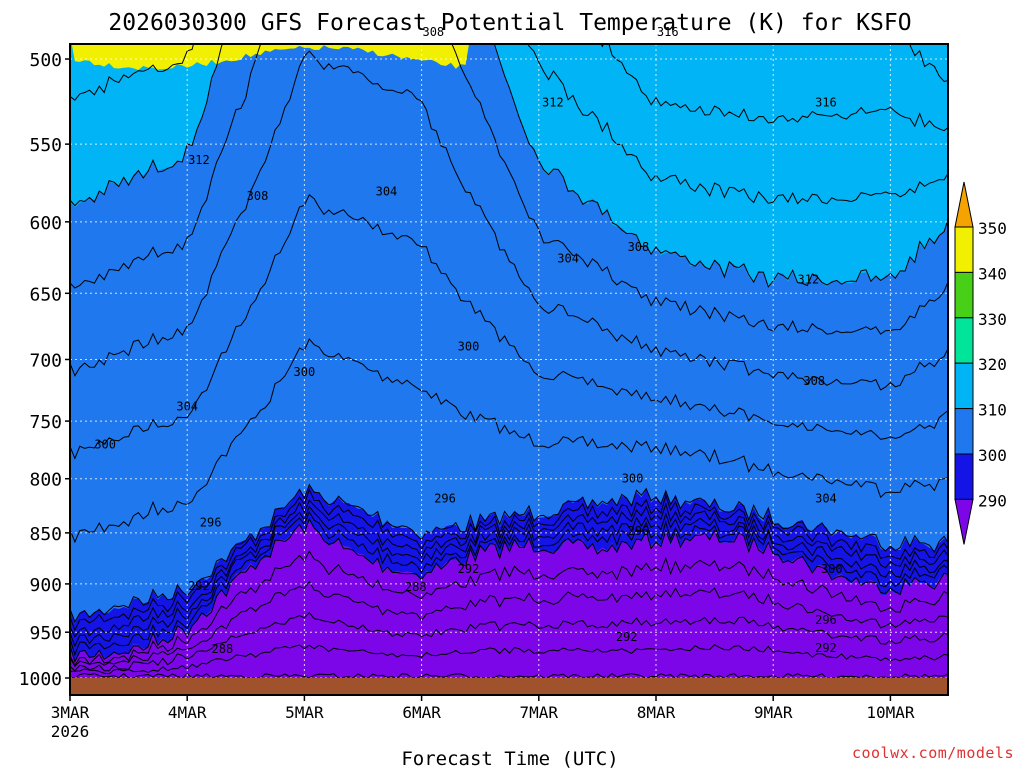 The width and height of the screenshot is (1024, 768). What do you see at coordinates (45, 585) in the screenshot?
I see `y-tick-label: 900` at bounding box center [45, 585].